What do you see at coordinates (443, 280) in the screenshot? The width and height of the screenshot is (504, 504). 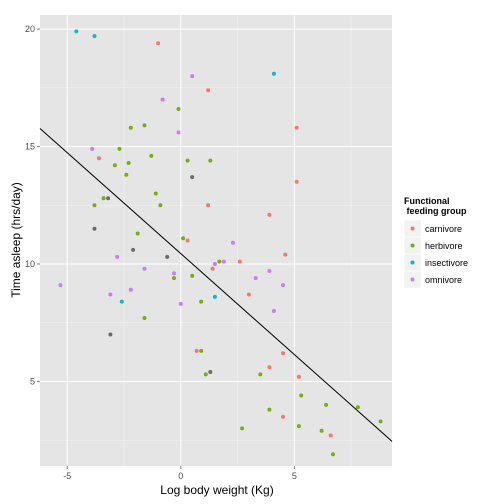 I see `legend-label-omnivore: omnivore` at bounding box center [443, 280].